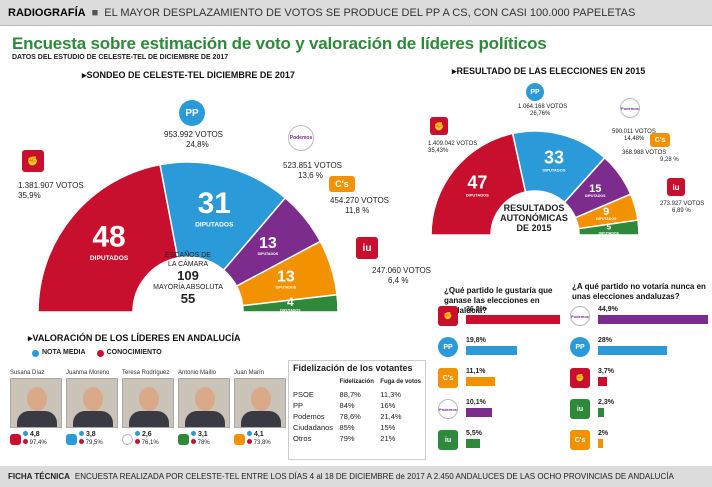  Describe the element at coordinates (127, 439) in the screenshot. I see `party-icon` at that location.